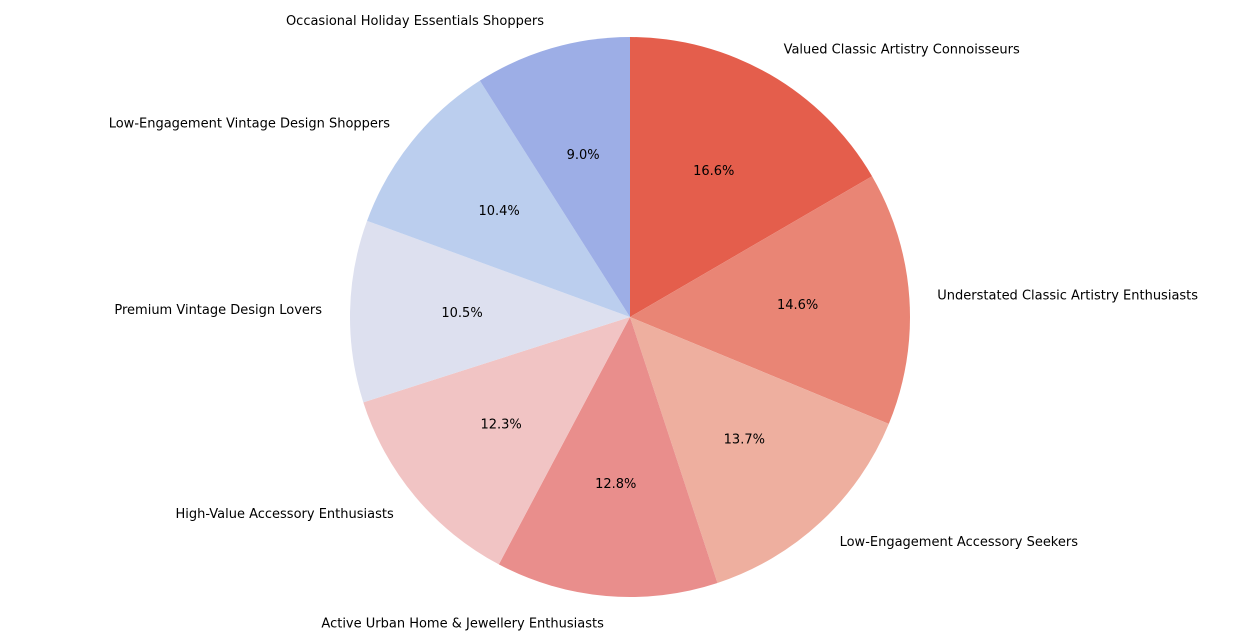 The image size is (1260, 641). Describe the element at coordinates (797, 305) in the screenshot. I see `slice-percentage-label: 14.6%` at that location.